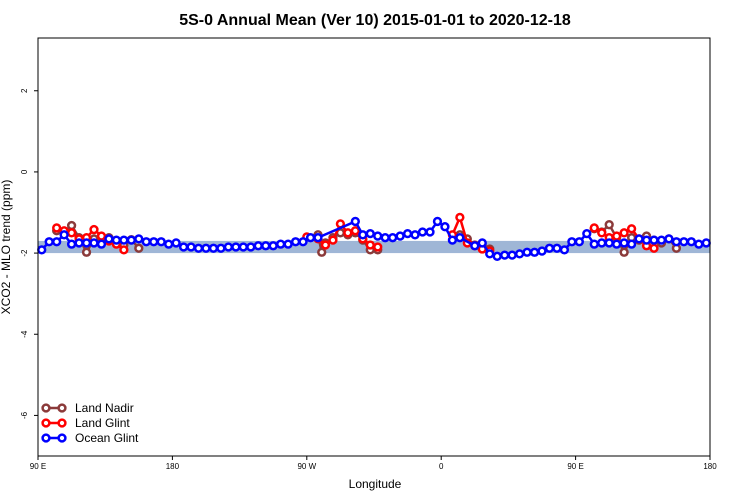 The image size is (750, 500). I want to click on ocean-glint-series, so click(374, 238).